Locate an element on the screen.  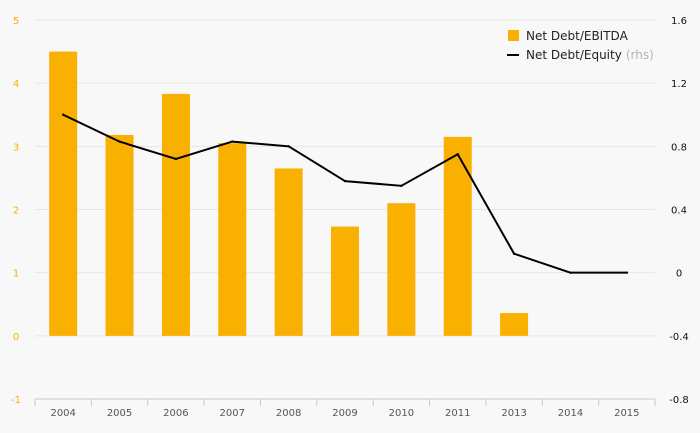
x-tick-label: 2009 is located at coordinates (344, 413).